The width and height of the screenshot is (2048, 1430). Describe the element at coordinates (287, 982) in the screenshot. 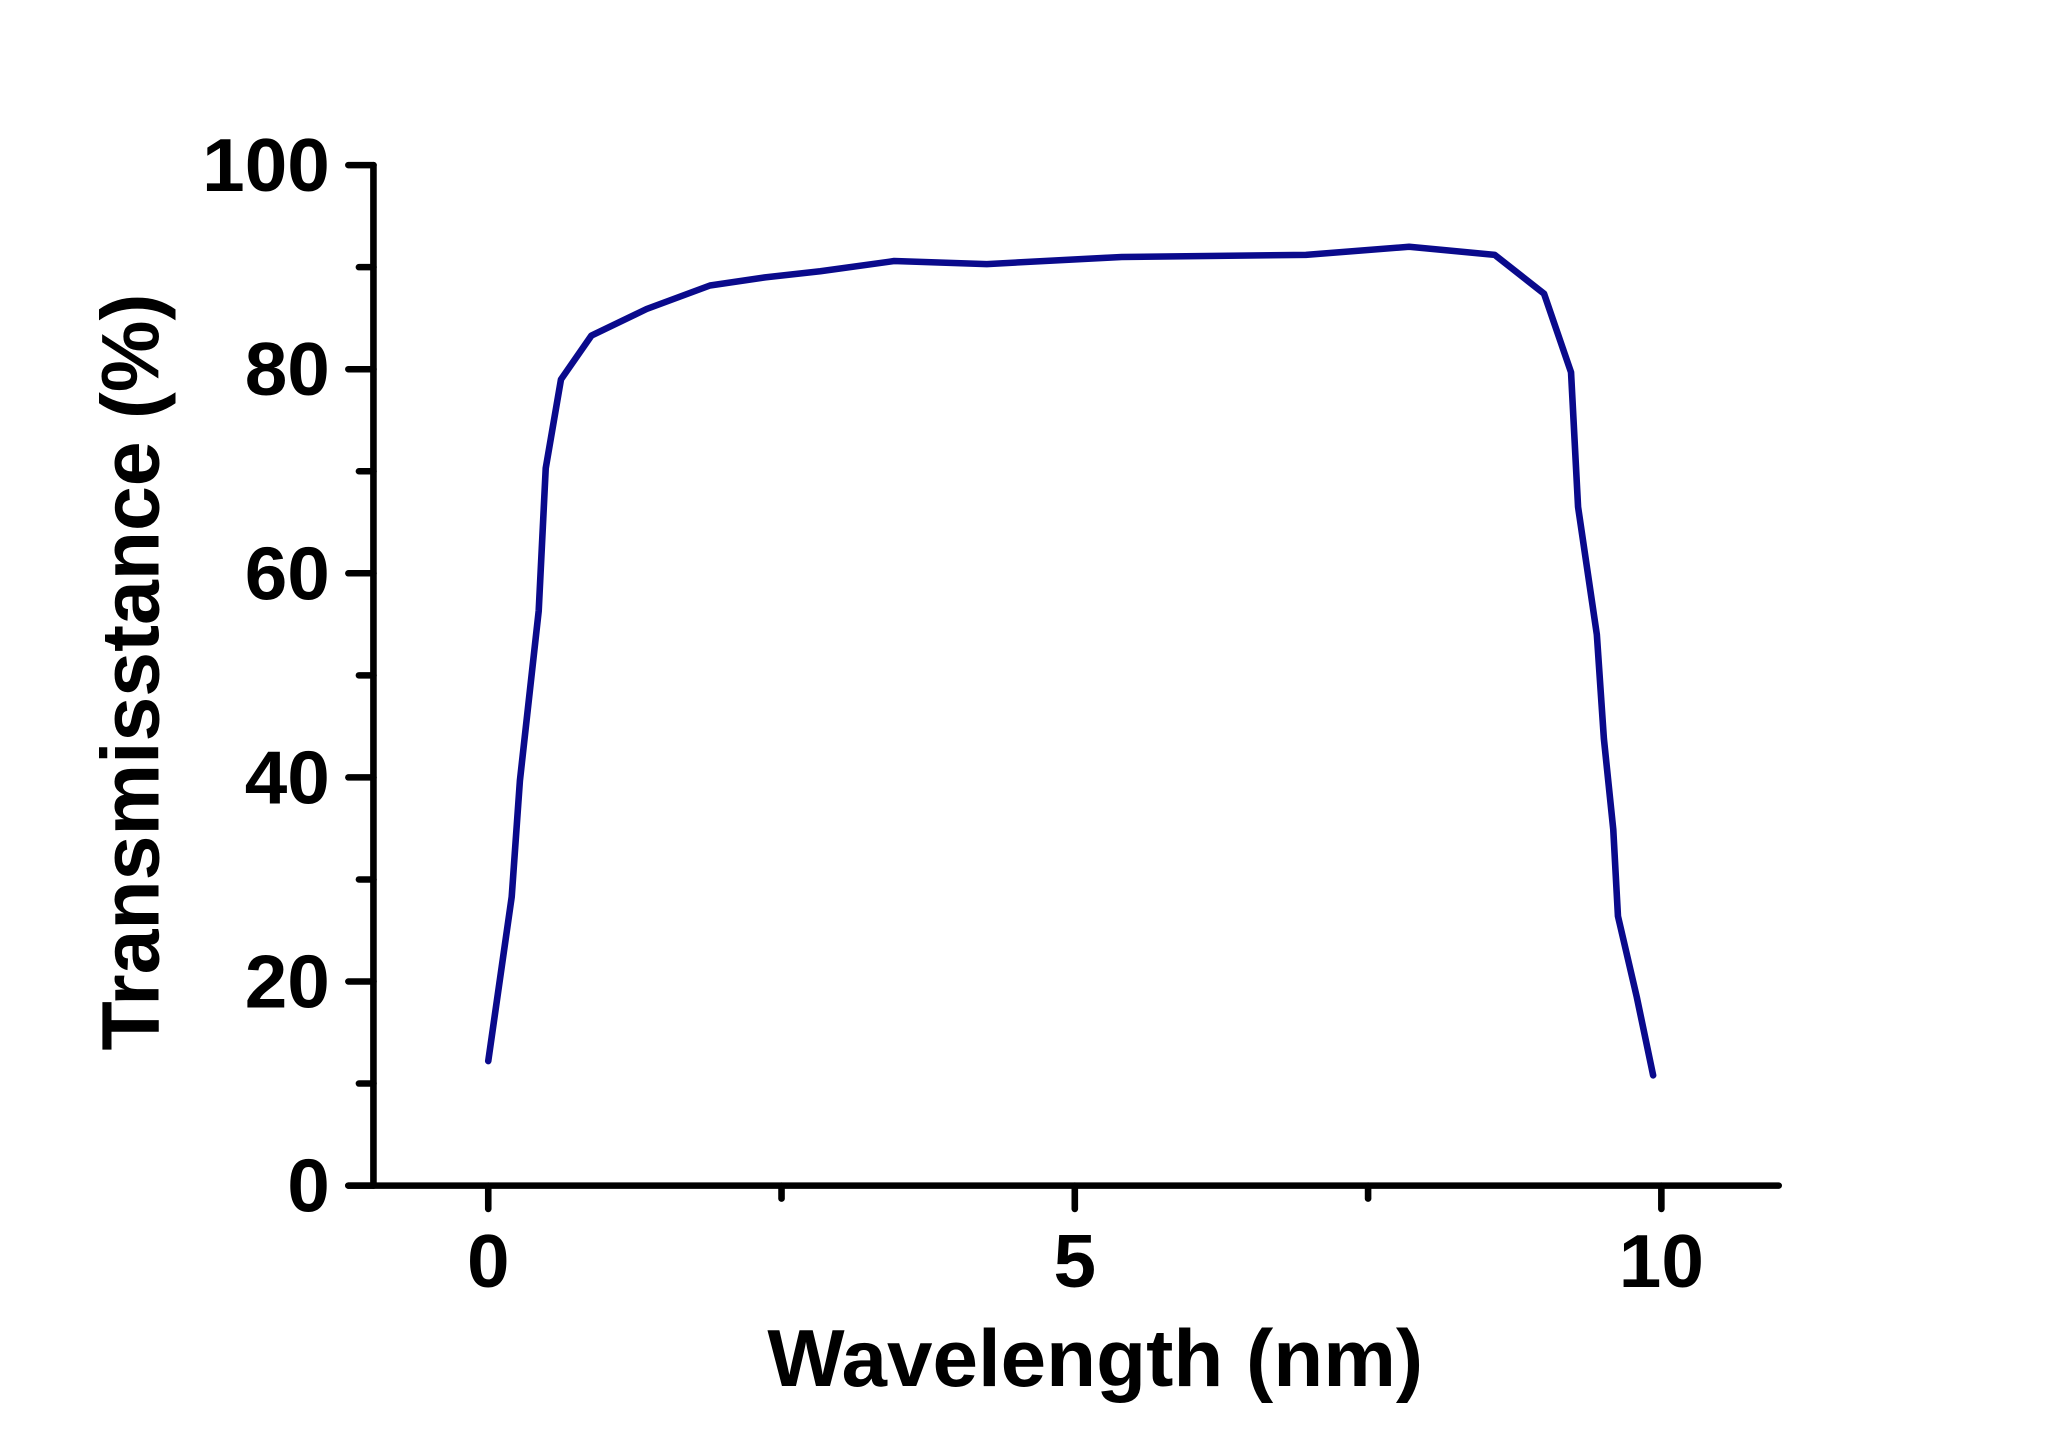

I see `y-tick-label: 20` at that location.